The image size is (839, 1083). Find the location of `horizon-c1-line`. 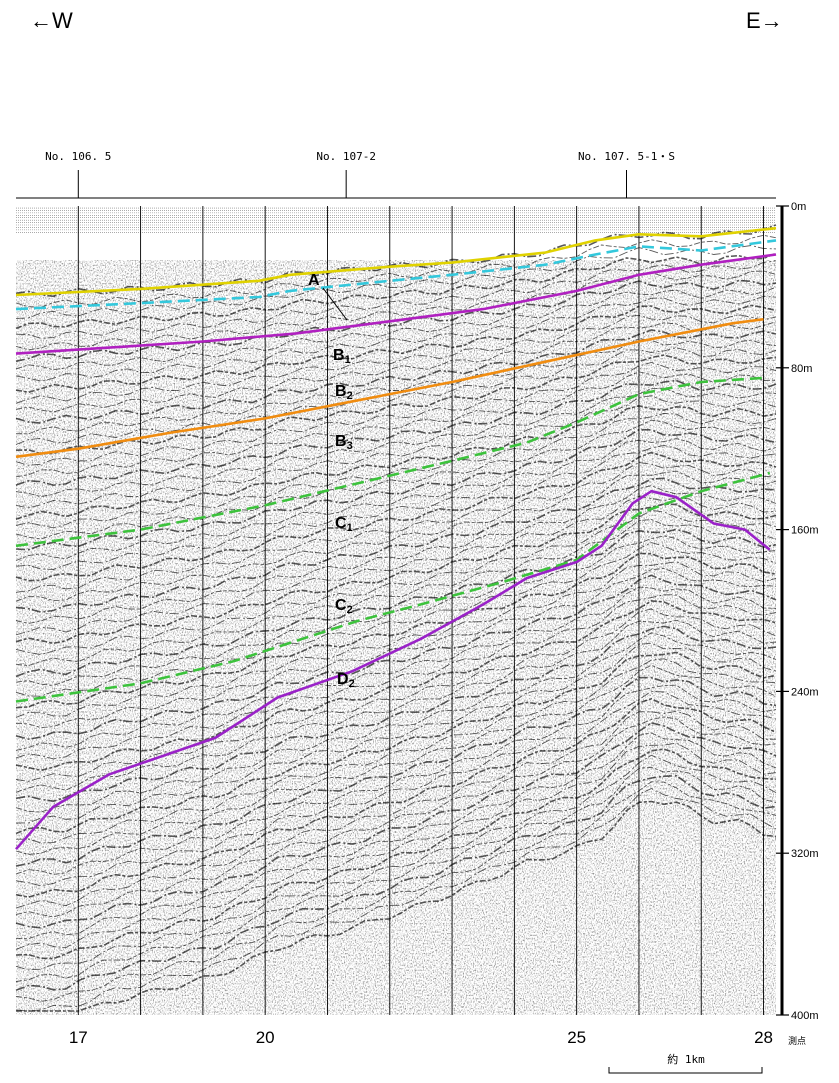

horizon-c1-line is located at coordinates (389, 462).